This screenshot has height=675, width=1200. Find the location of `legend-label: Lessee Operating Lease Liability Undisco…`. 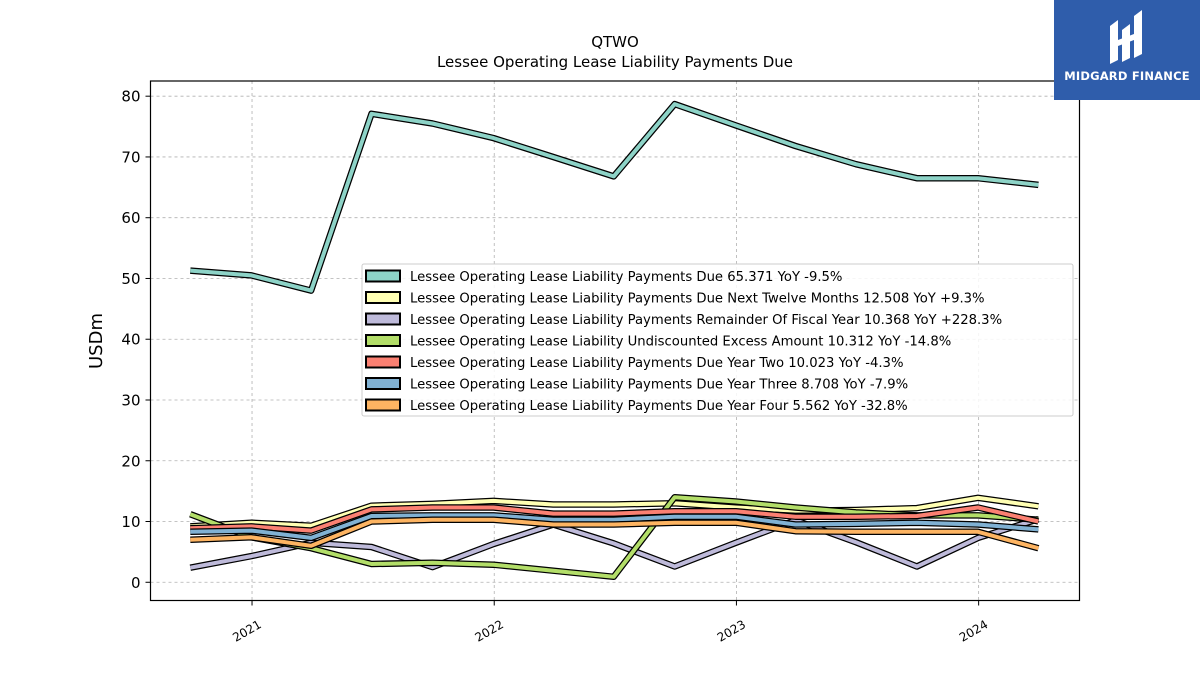

legend-label: Lessee Operating Lease Liability Undisco… is located at coordinates (680, 342).